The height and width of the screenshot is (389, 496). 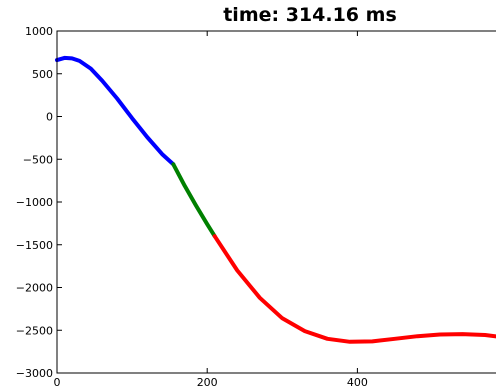 What do you see at coordinates (49, 117) in the screenshot?
I see `y-tick-label: 0` at bounding box center [49, 117].